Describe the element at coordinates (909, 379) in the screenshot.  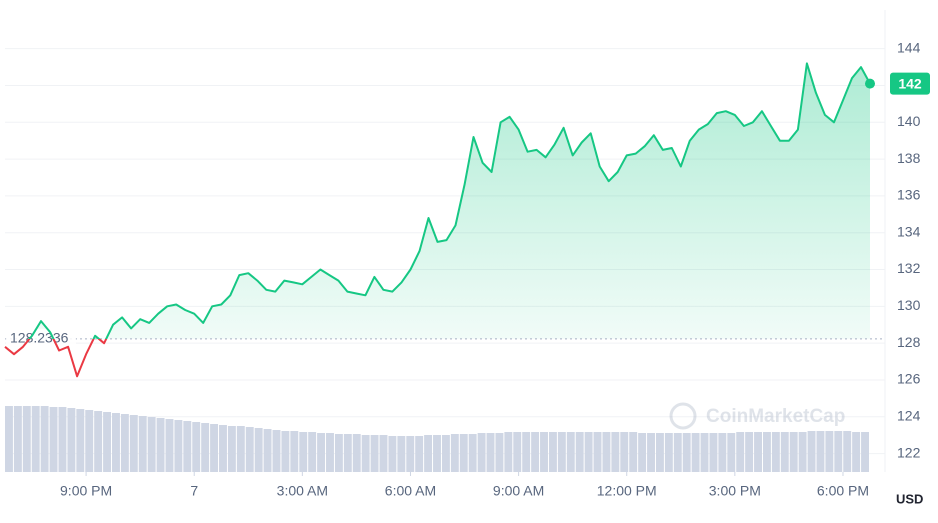
I see `y-tick-label: 126` at that location.